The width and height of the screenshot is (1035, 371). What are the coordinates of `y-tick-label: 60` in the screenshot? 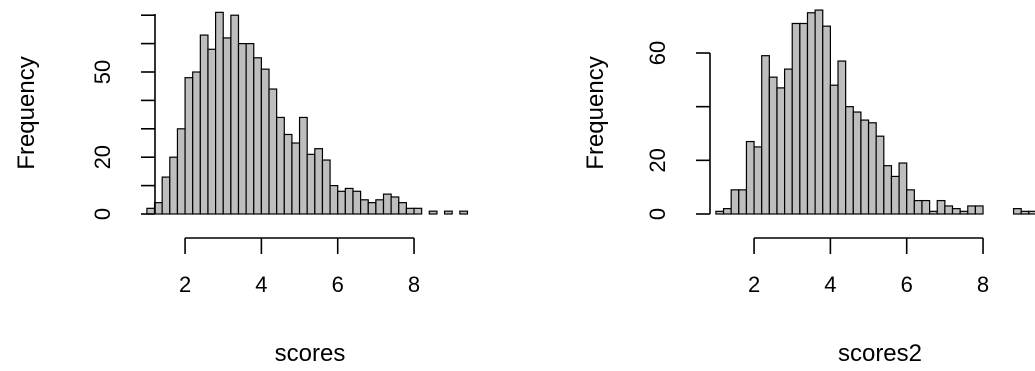 It's located at (657, 53).